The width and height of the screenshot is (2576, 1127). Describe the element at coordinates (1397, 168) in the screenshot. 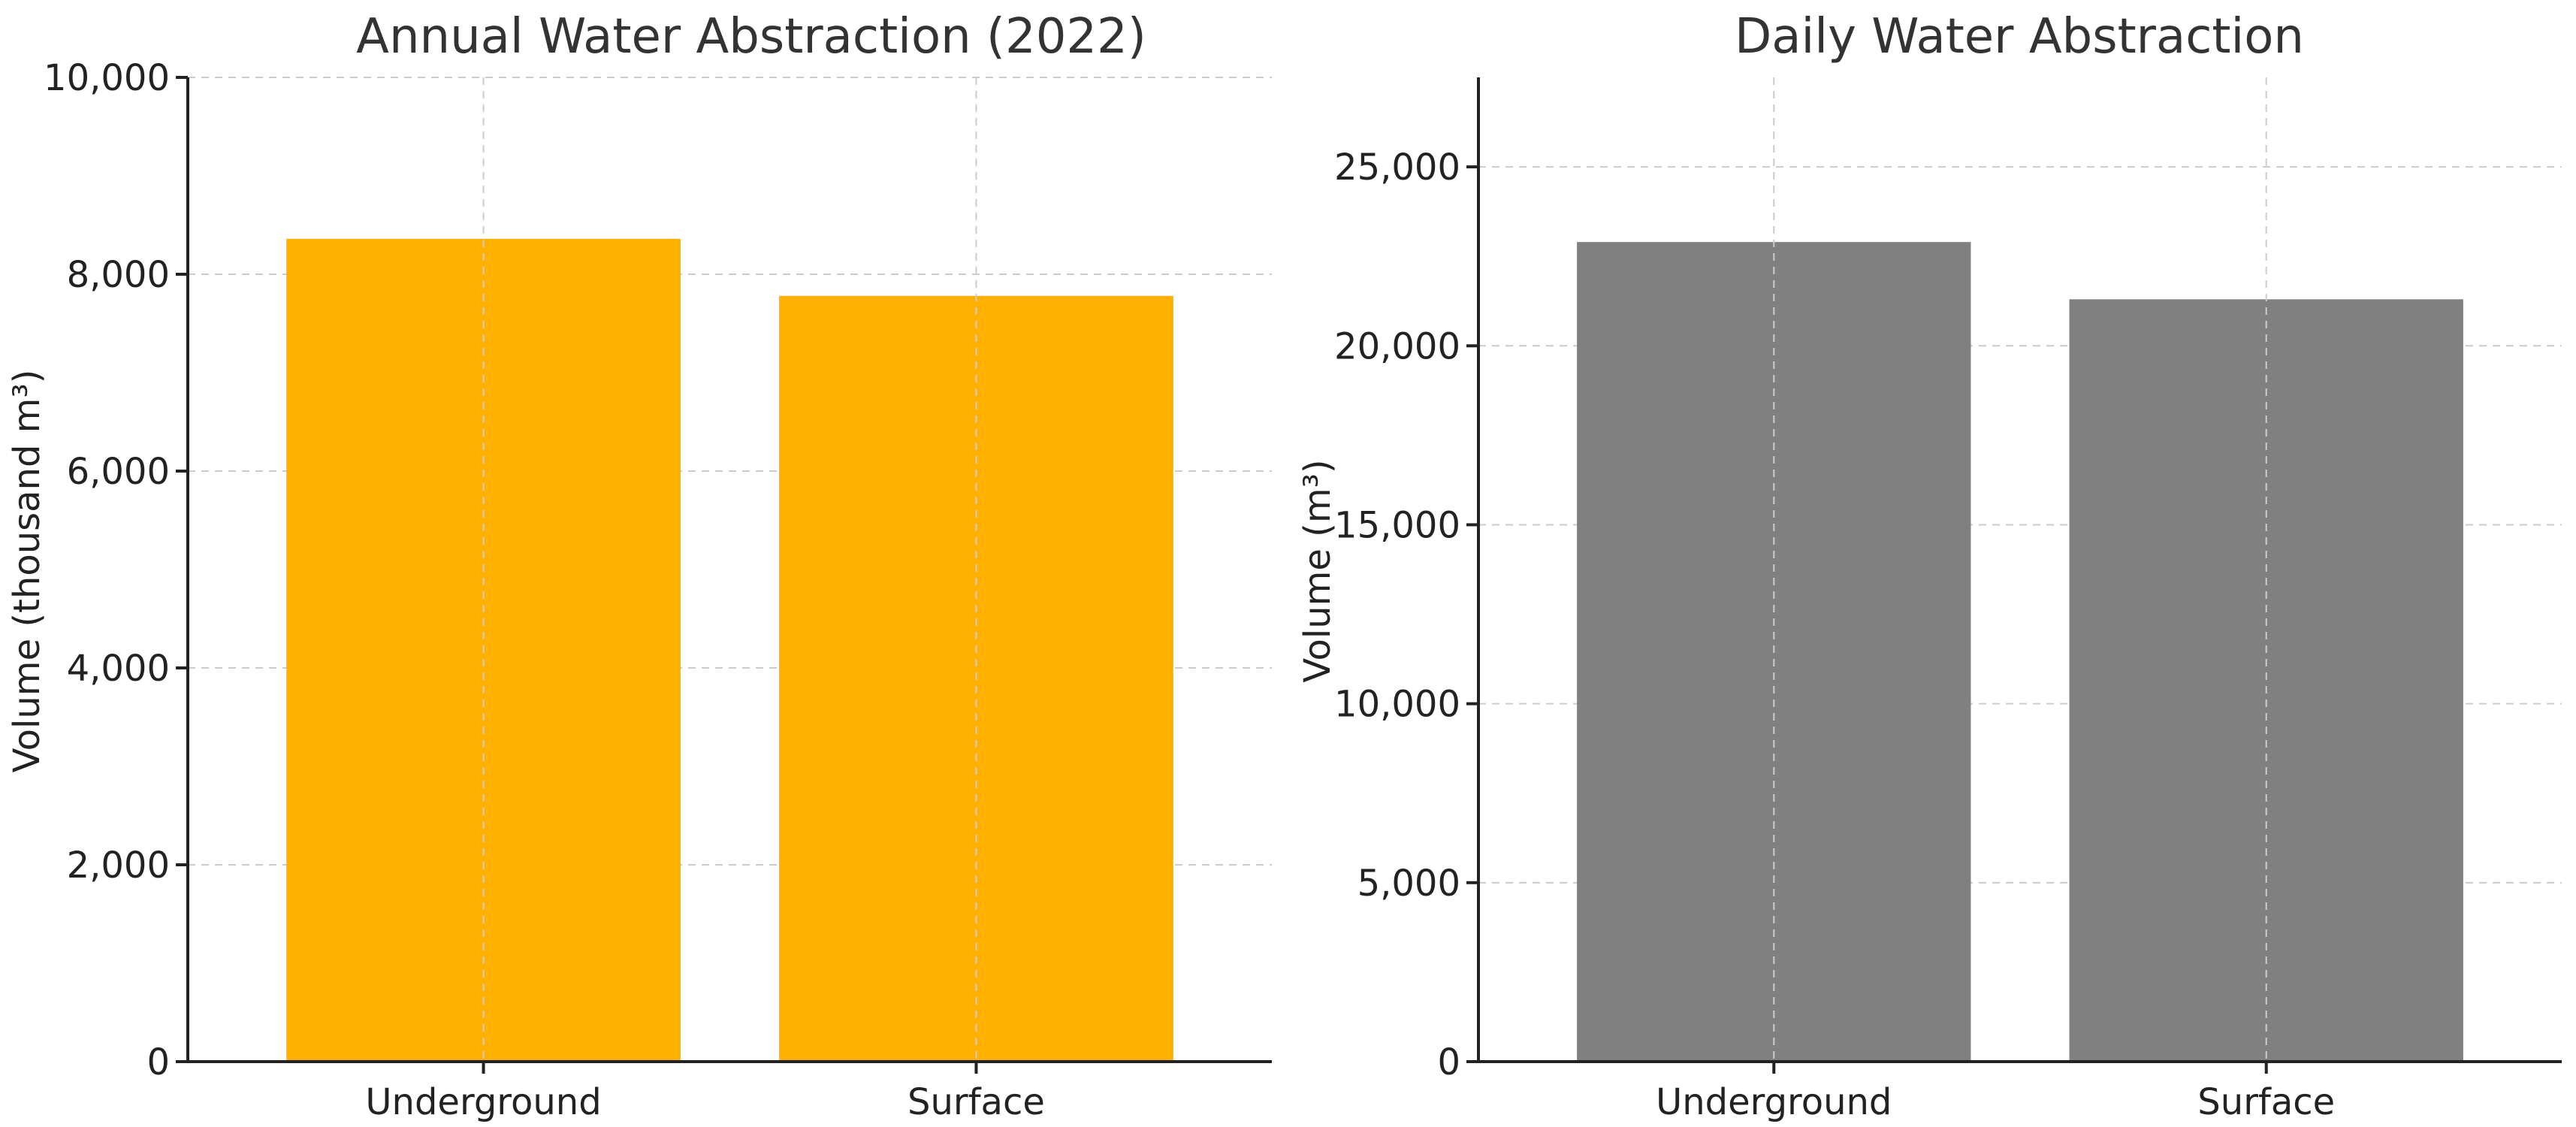

I see `y-tick-label: 25,000` at that location.